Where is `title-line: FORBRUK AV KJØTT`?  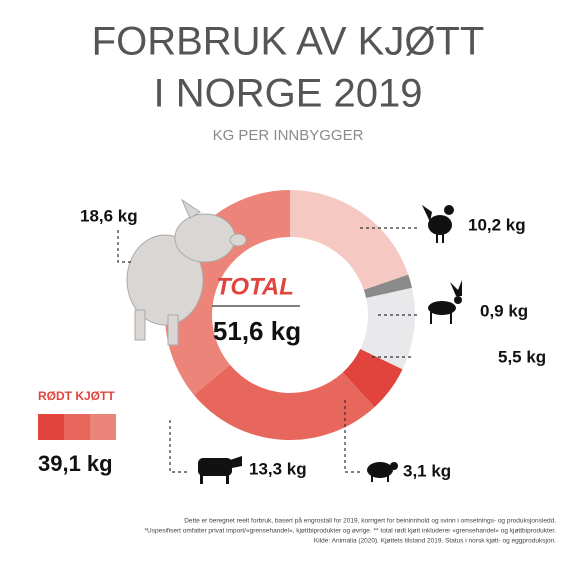 title-line: FORBRUK AV KJØTT is located at coordinates (288, 42).